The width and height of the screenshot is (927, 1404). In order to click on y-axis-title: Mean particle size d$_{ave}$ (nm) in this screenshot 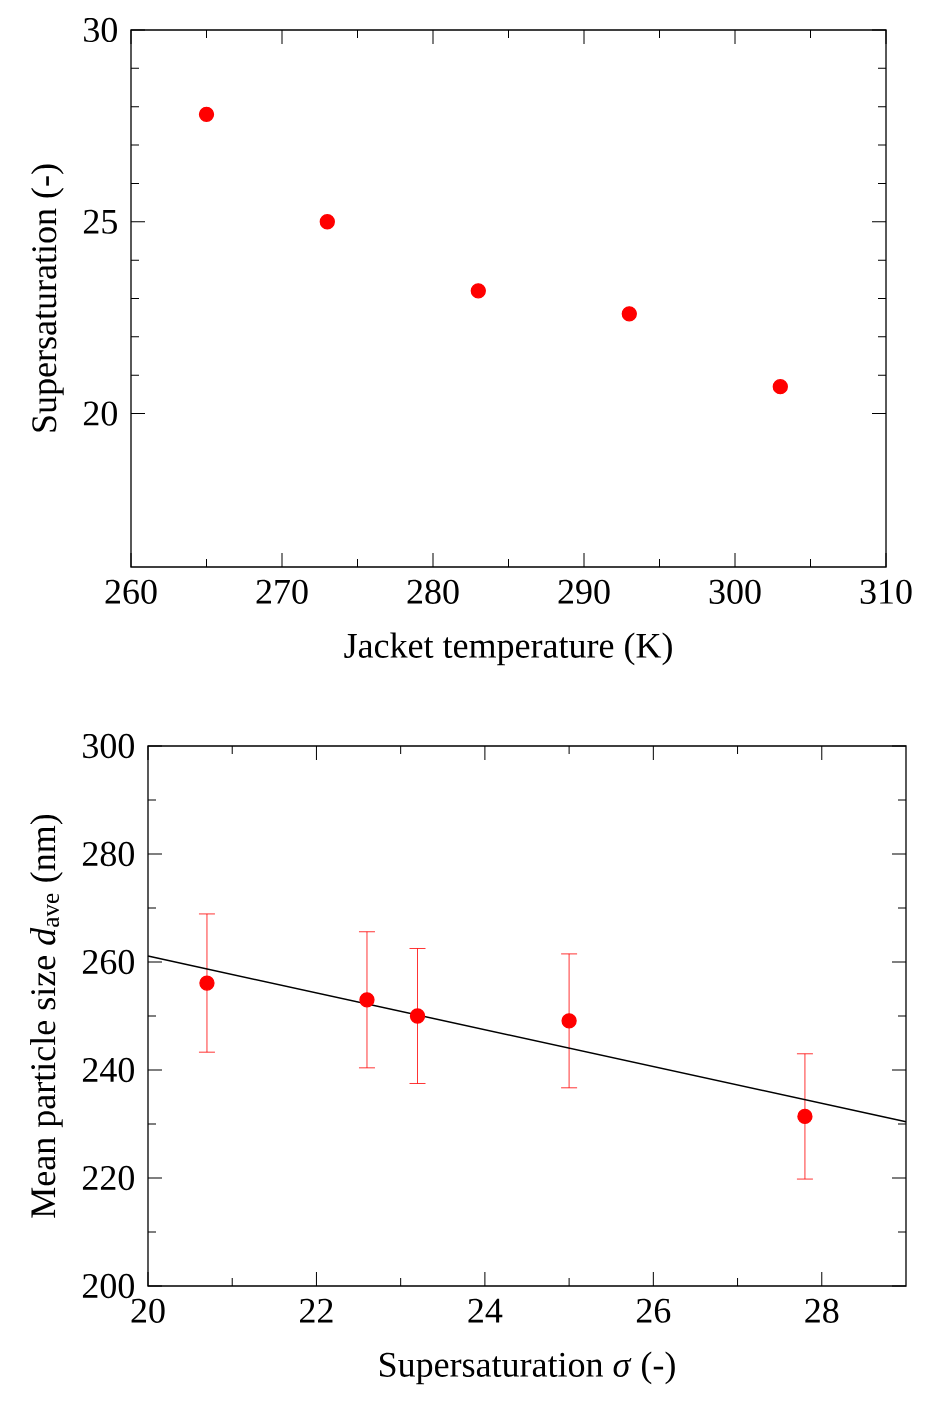, I will do `click(46, 1016)`.